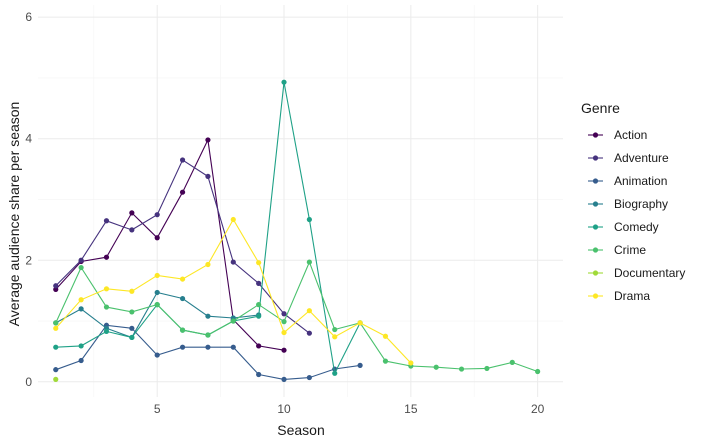 The height and width of the screenshot is (445, 702). Describe the element at coordinates (284, 409) in the screenshot. I see `x-tick-label: 10` at that location.